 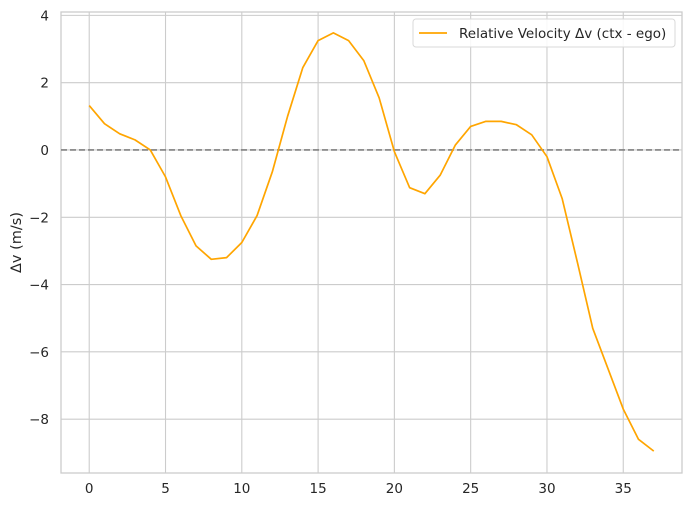 What do you see at coordinates (562, 34) in the screenshot?
I see `legend-label: Relative Velocity Δv (ctx - ego)` at bounding box center [562, 34].